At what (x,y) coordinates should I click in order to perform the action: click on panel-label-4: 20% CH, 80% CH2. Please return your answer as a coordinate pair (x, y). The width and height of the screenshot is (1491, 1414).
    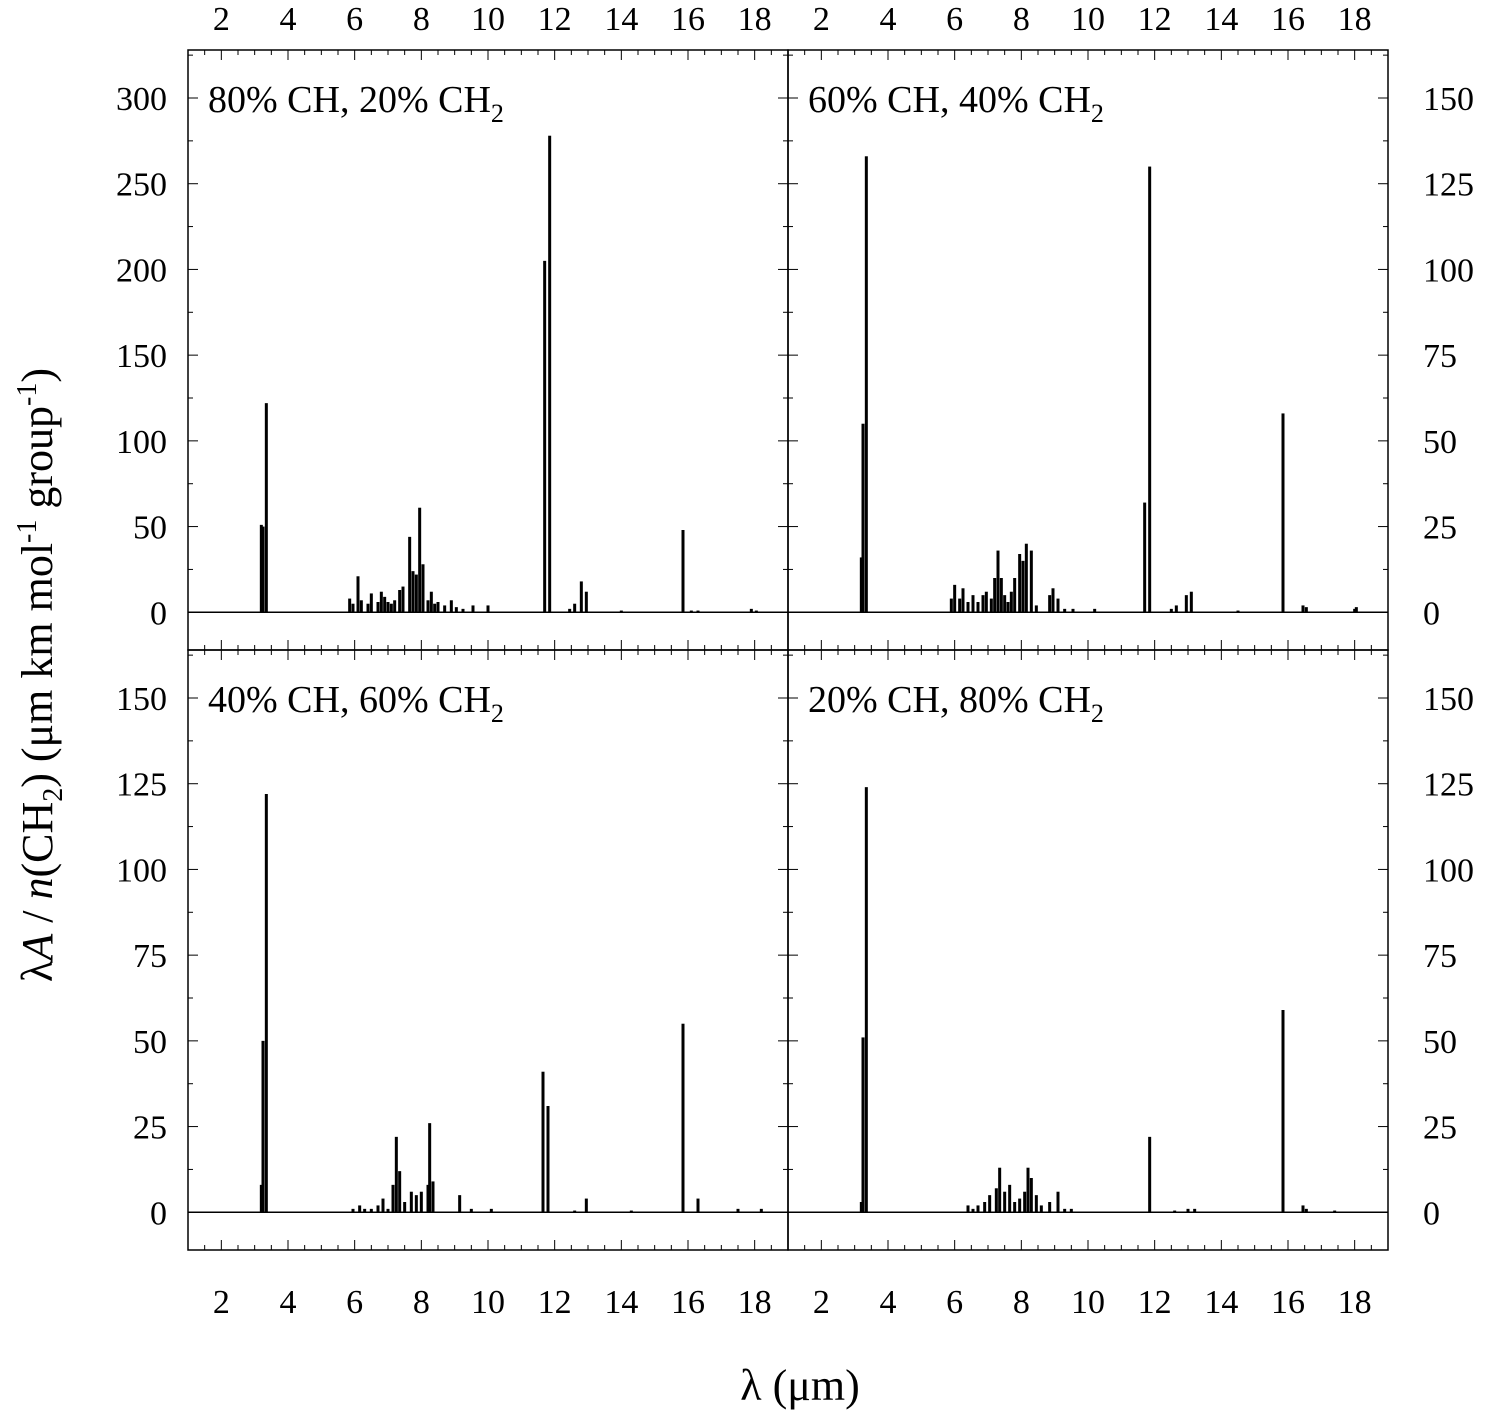
    Looking at the image, I should click on (956, 703).